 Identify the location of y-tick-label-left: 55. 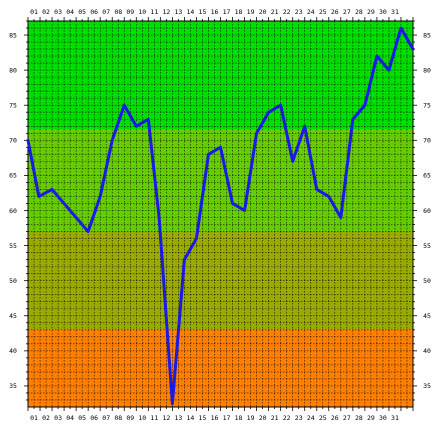
(13, 246).